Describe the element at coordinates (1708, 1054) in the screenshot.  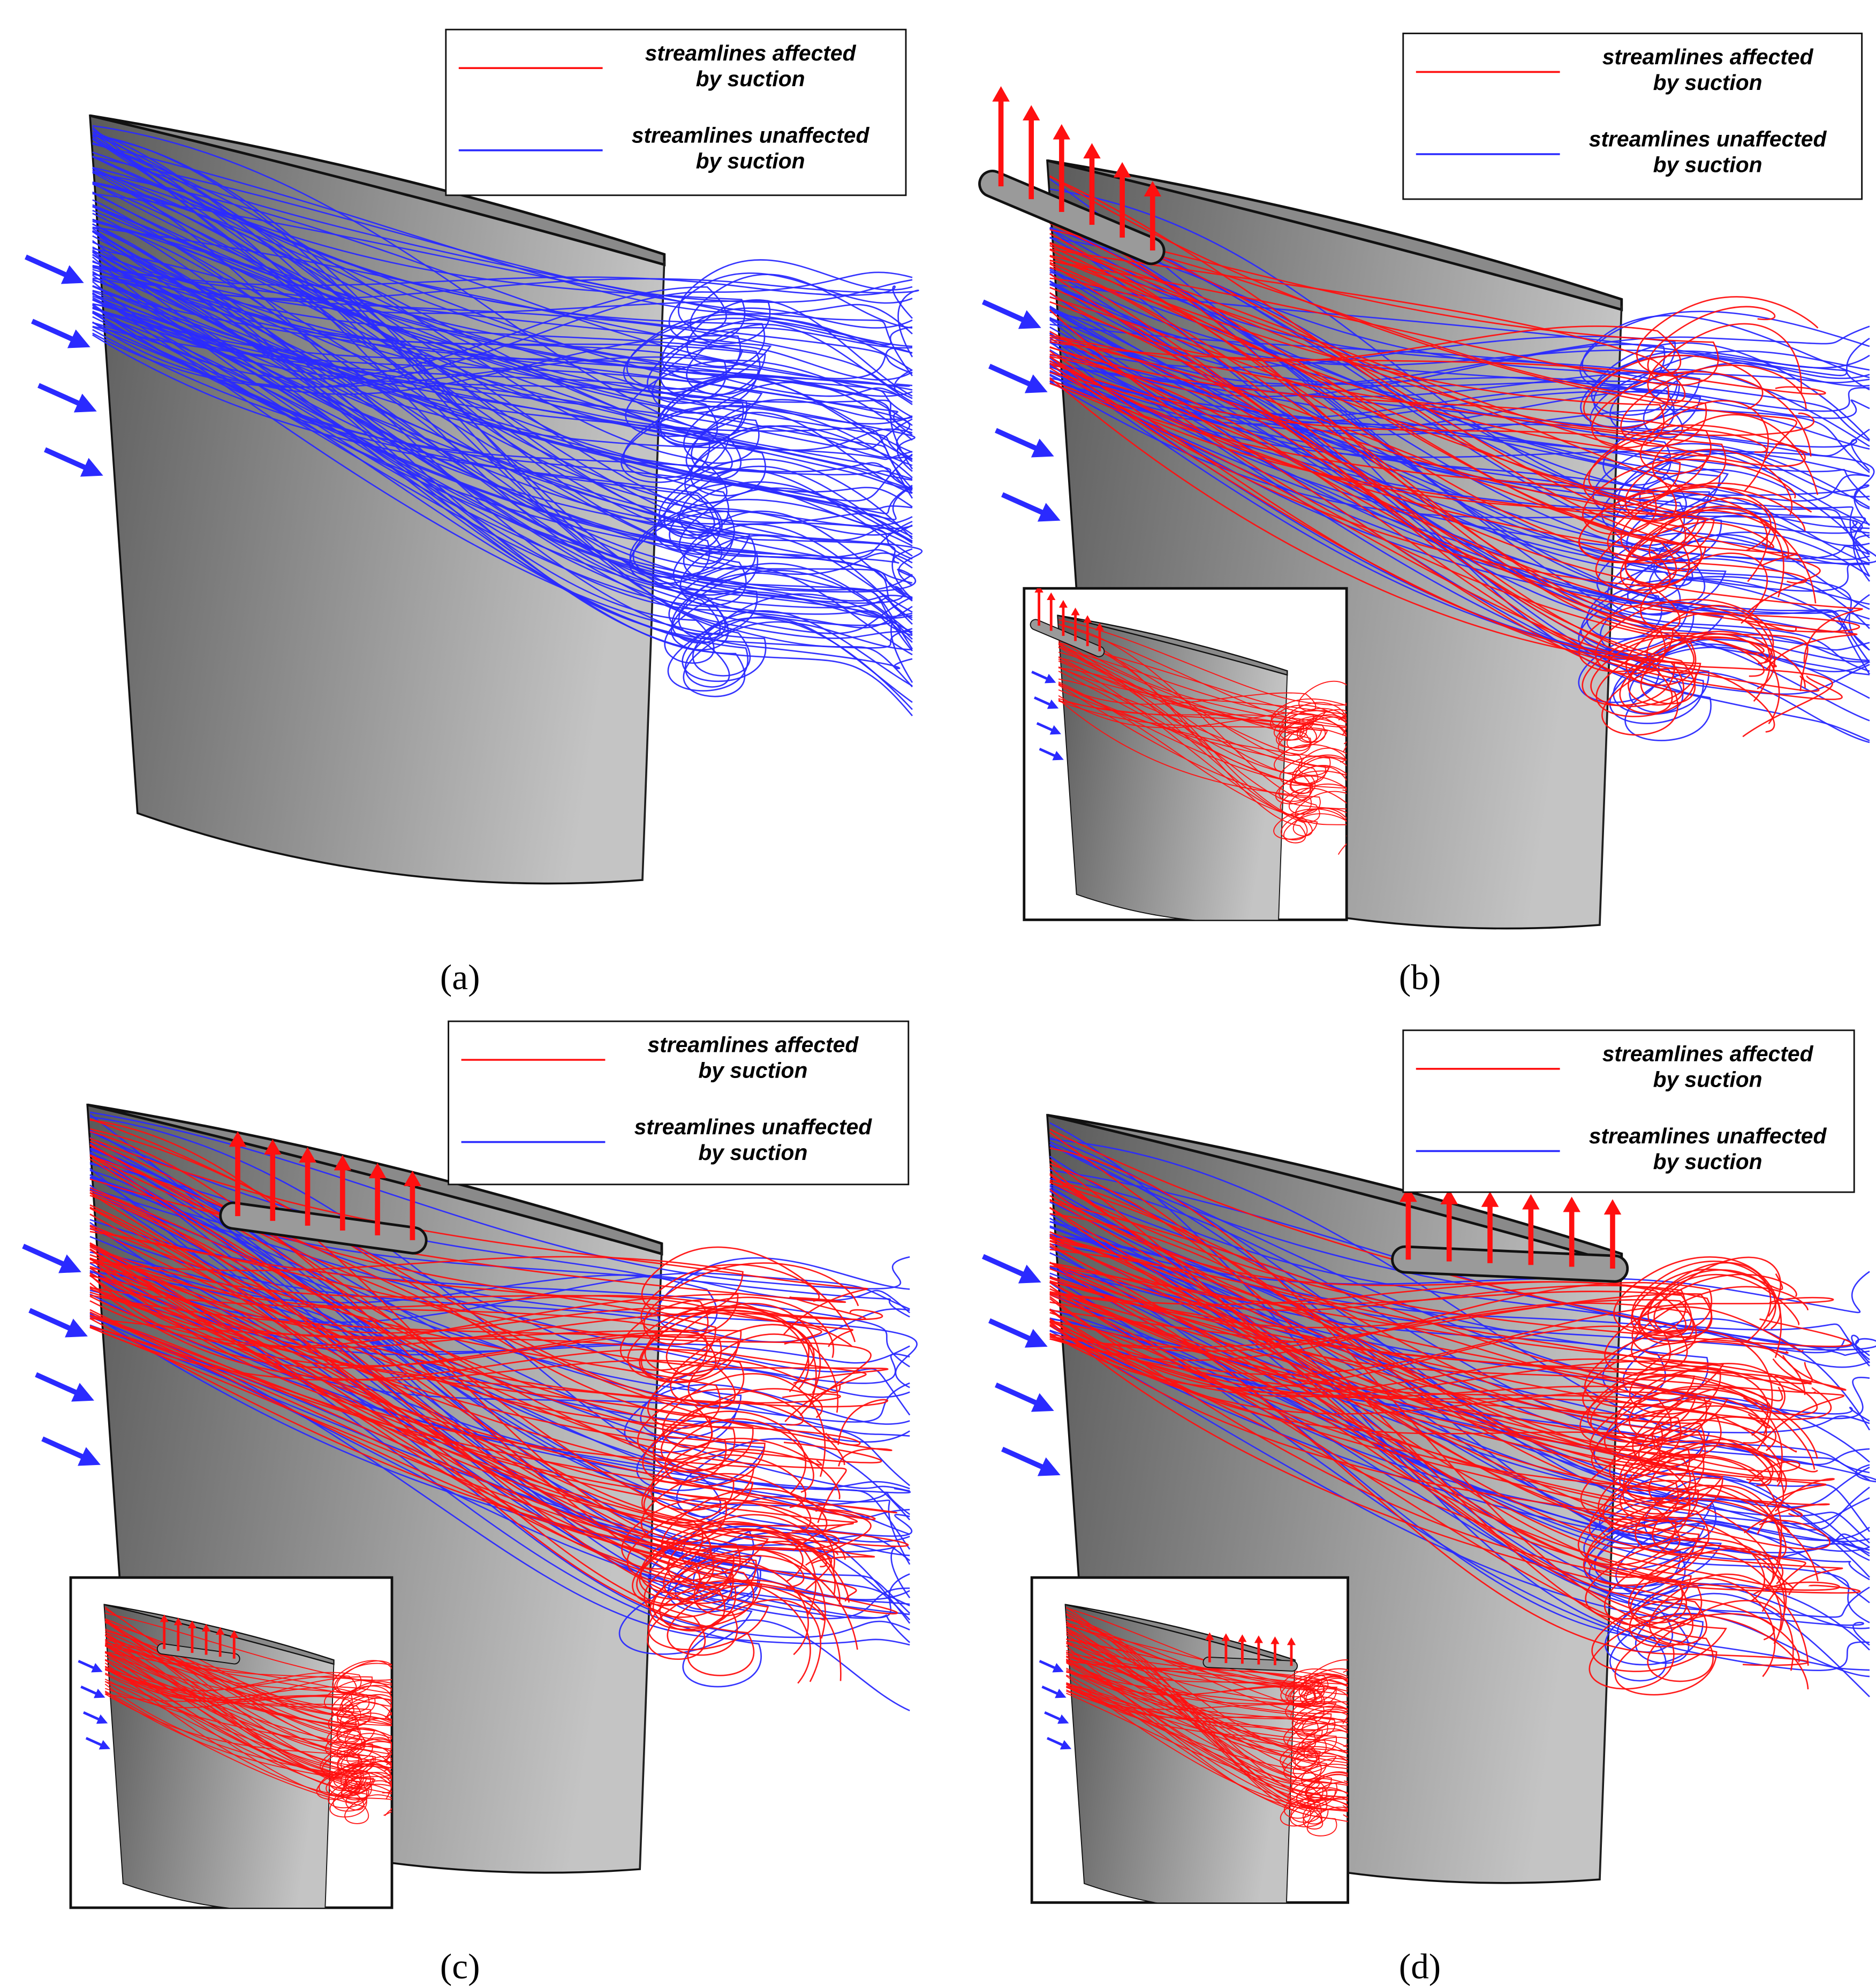
I see `legend-text: streamlines affected` at that location.